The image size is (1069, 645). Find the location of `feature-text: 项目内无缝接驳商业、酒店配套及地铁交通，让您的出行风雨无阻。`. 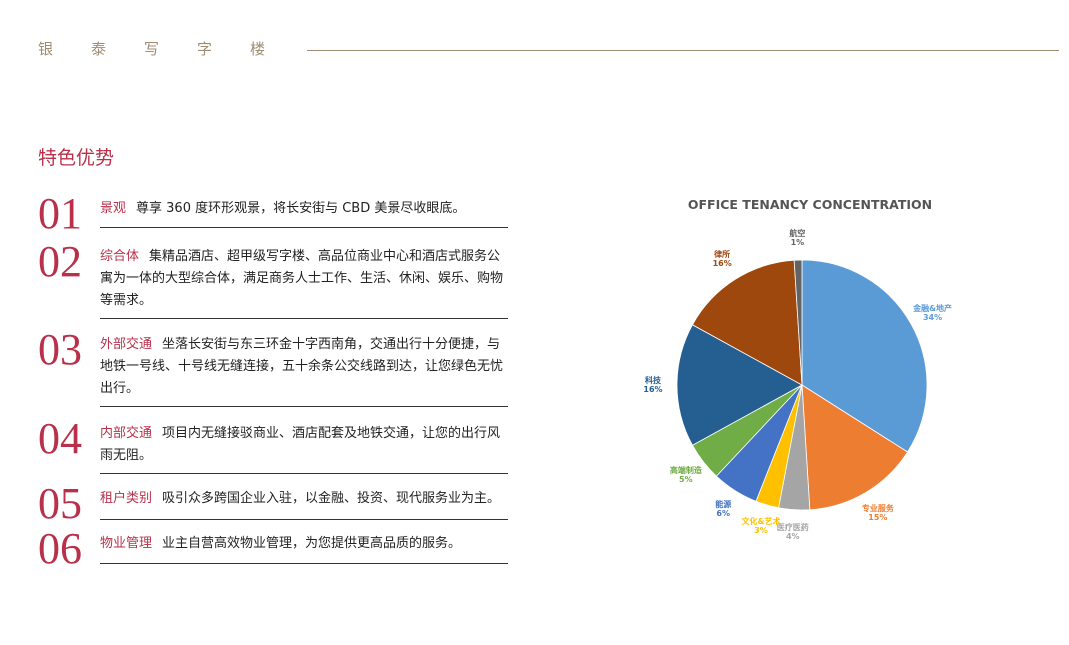

feature-text: 项目内无缝接驳商业、酒店配套及地铁交通，让您的出行风雨无阻。 is located at coordinates (300, 444).